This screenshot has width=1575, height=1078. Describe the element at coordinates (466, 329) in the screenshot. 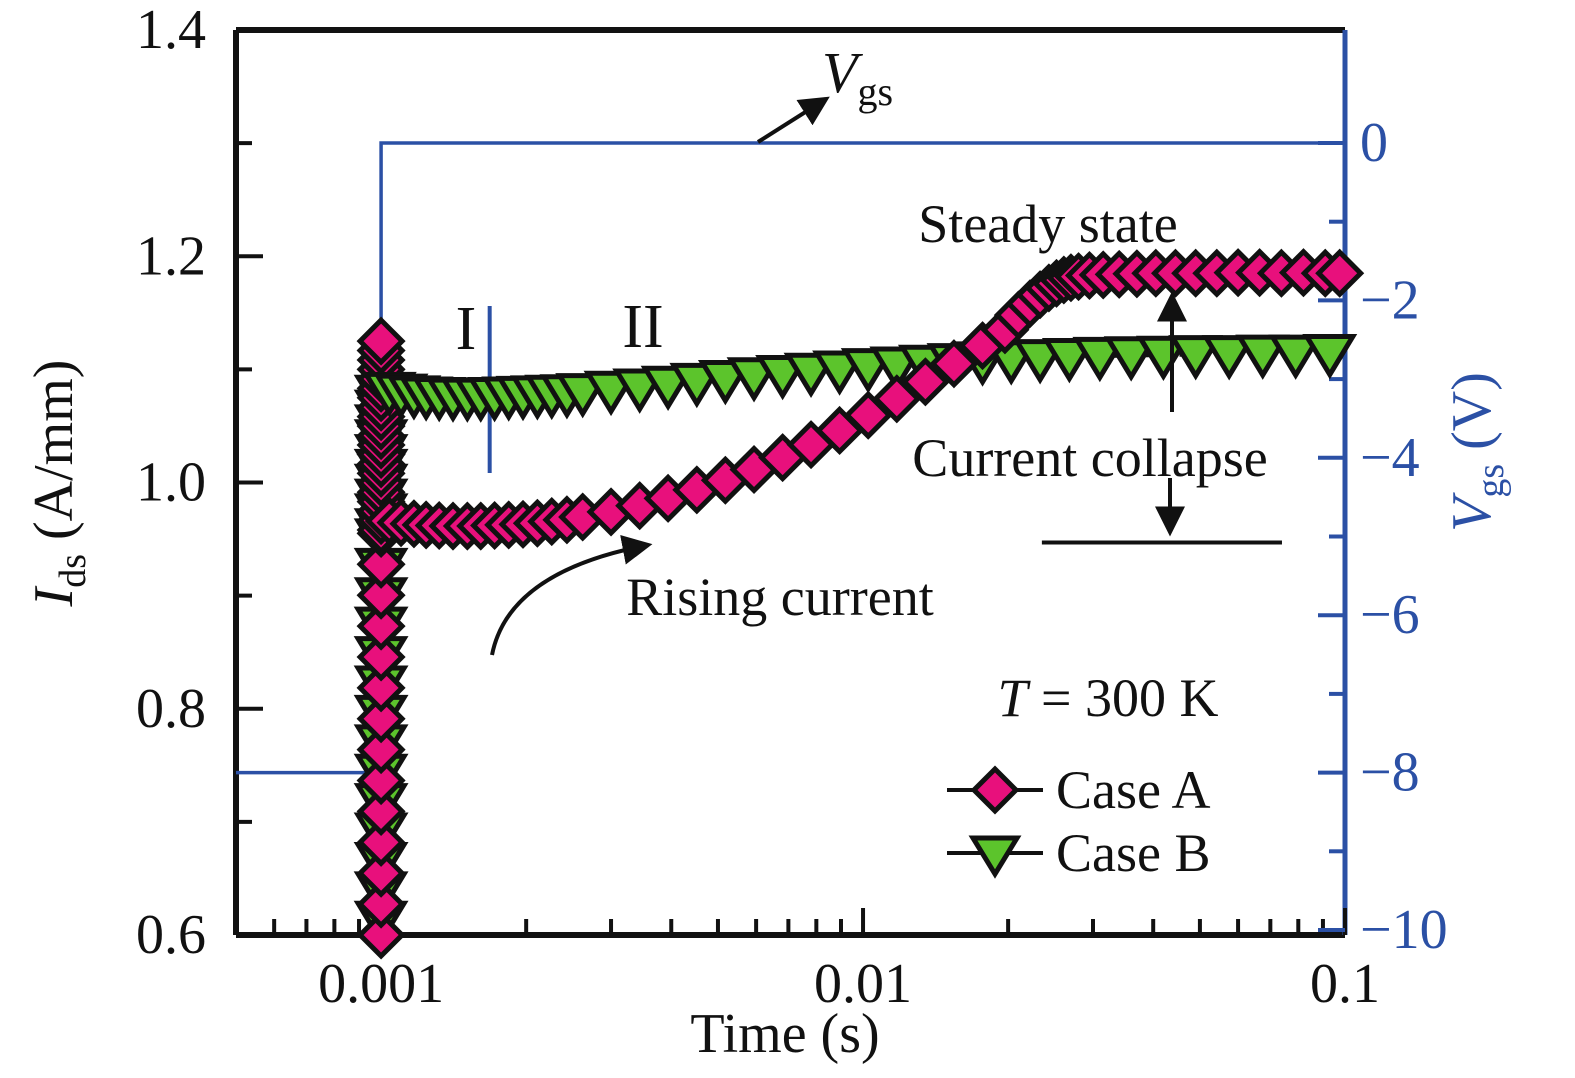

I see `region-1-label: I` at that location.